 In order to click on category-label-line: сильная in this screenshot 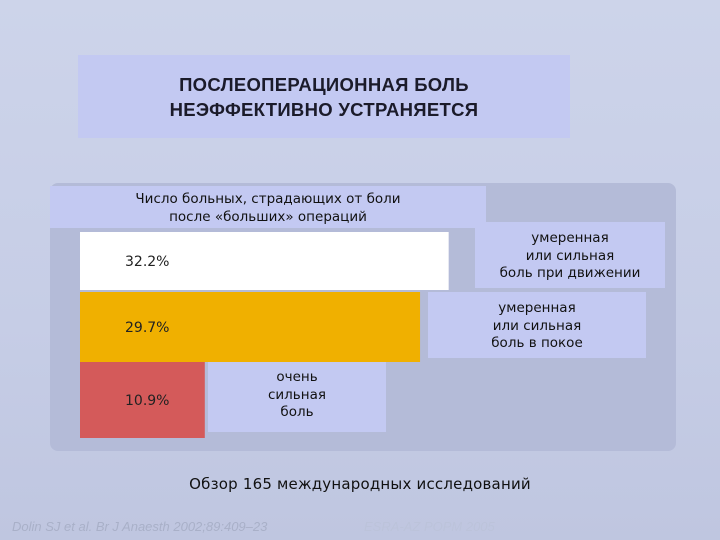, I will do `click(296, 394)`.